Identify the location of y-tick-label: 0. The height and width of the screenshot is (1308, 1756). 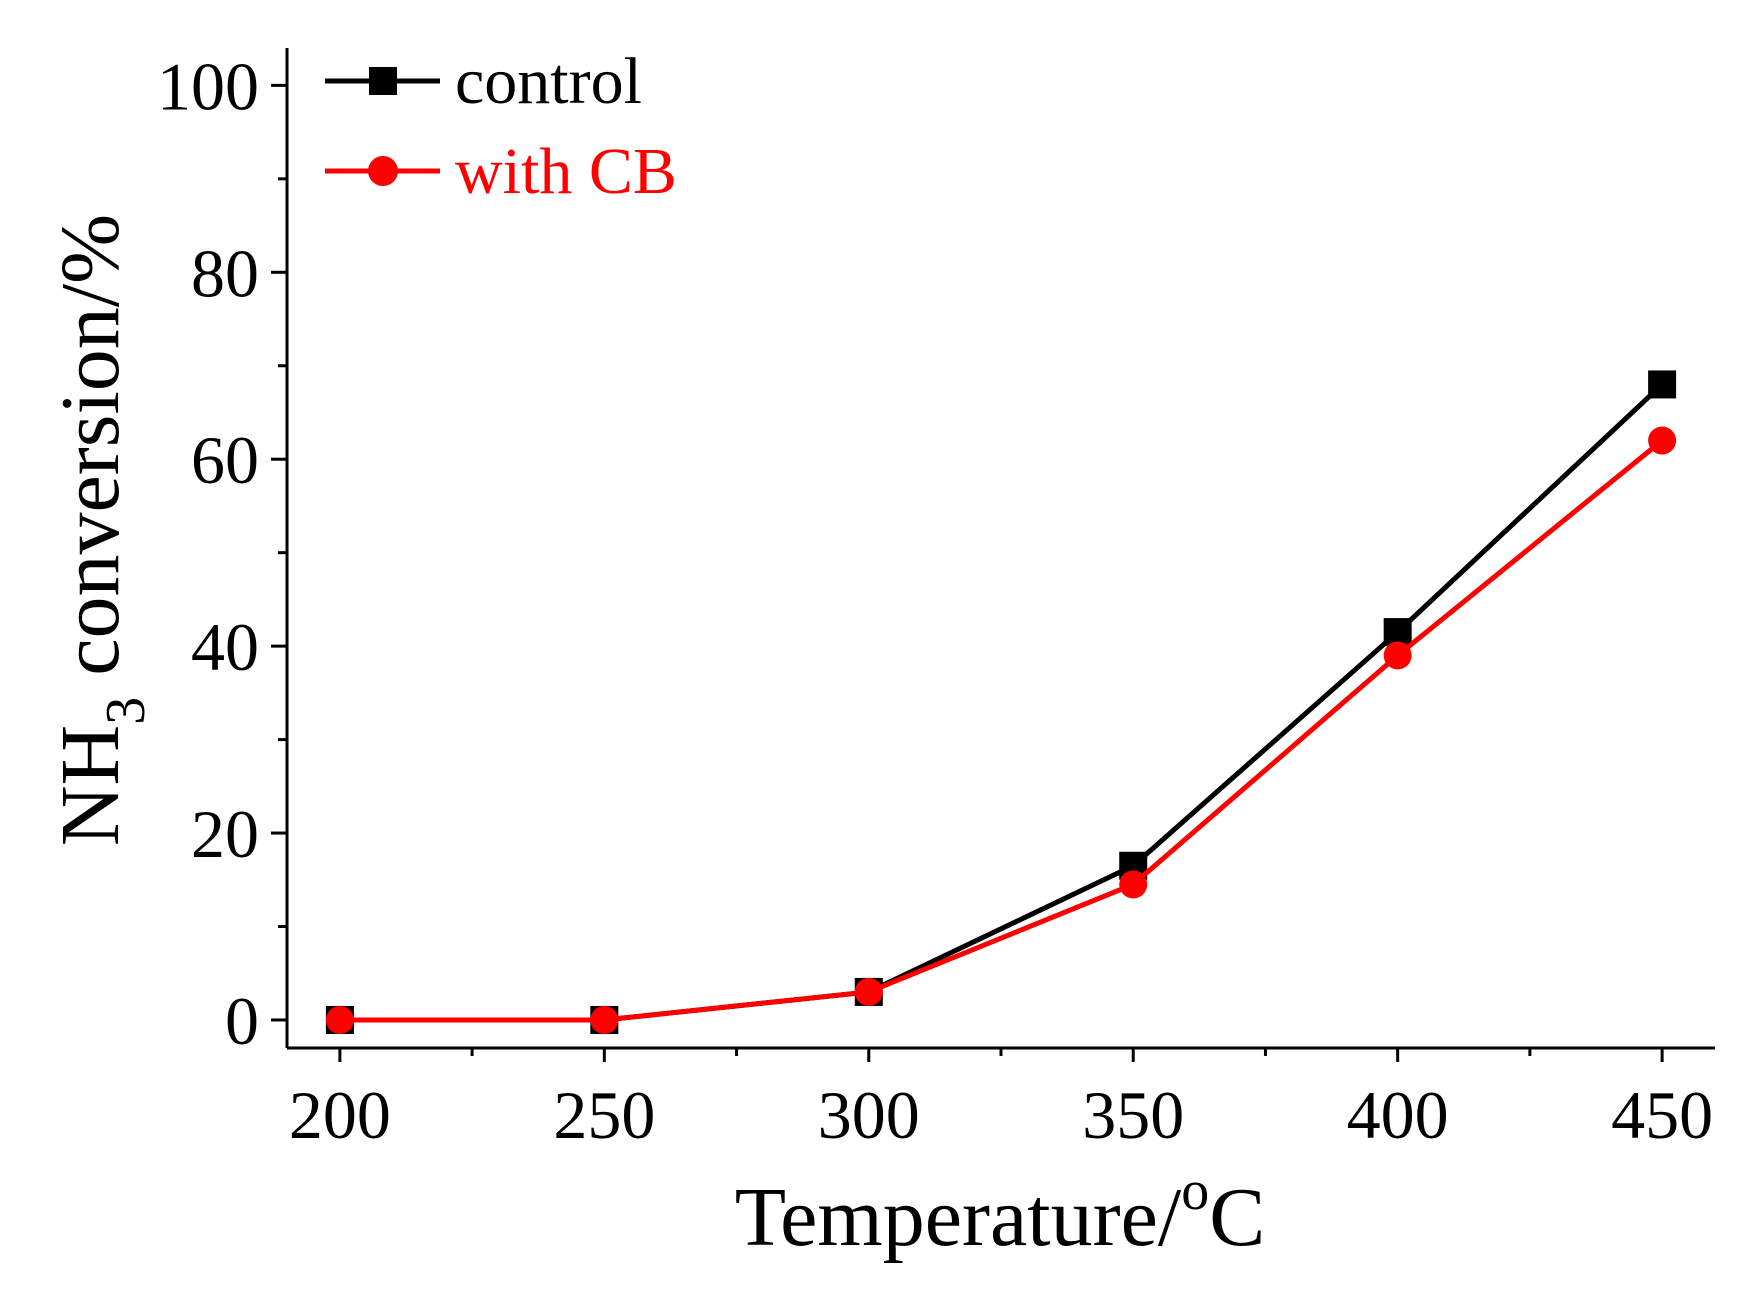
(242, 1021).